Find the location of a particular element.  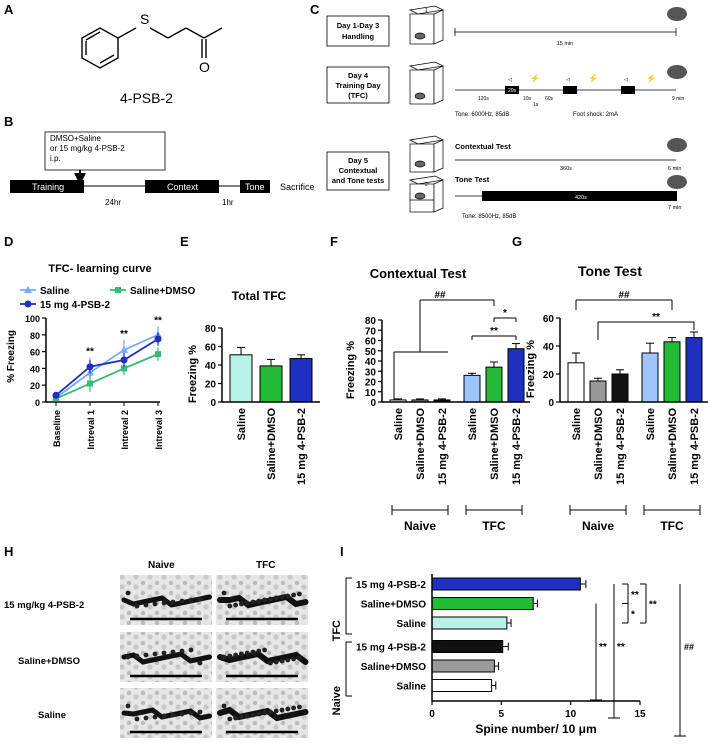

tone-test-label: Tone Test is located at coordinates (472, 179).